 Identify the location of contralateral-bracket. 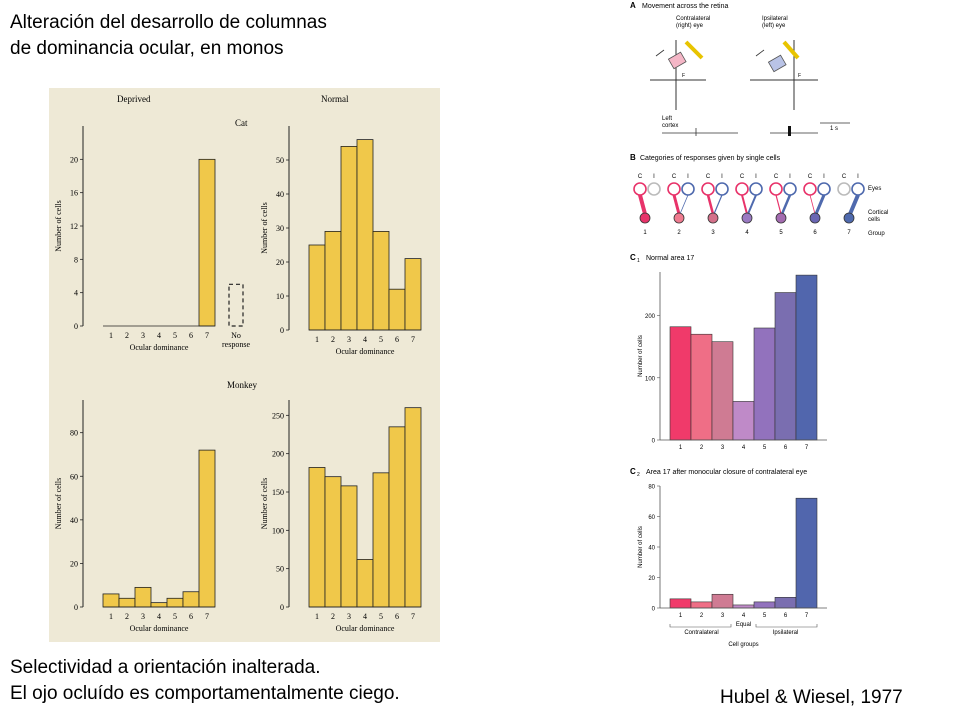
(700, 626).